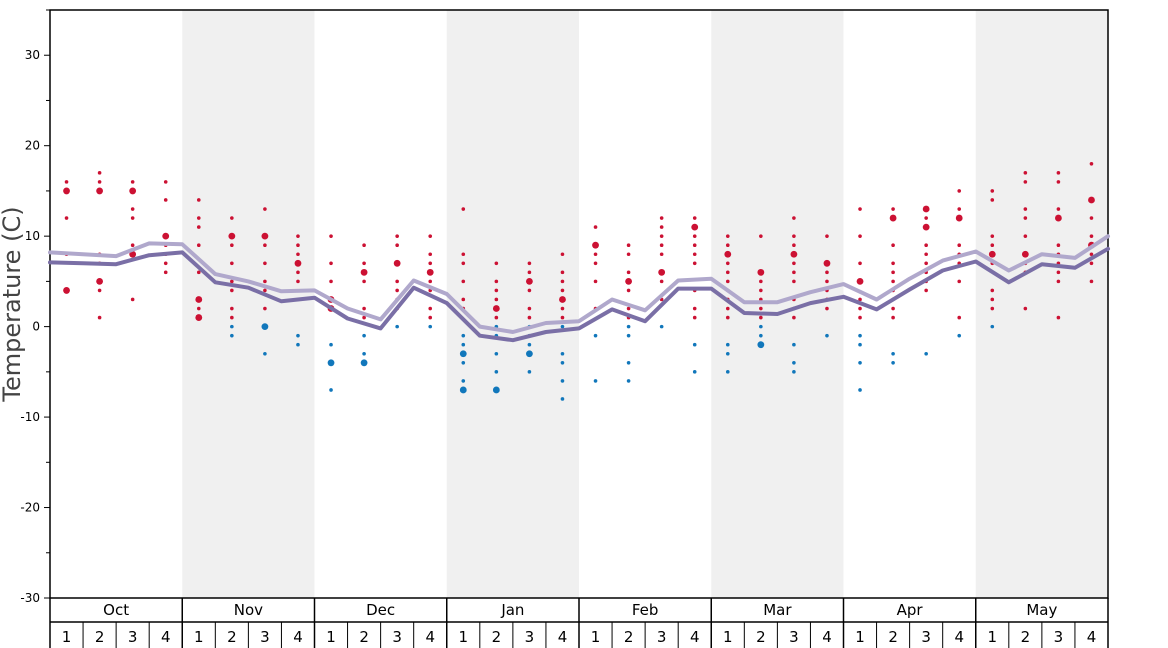 The width and height of the screenshot is (1168, 648). Describe the element at coordinates (298, 637) in the screenshot. I see `week-label: 4` at that location.